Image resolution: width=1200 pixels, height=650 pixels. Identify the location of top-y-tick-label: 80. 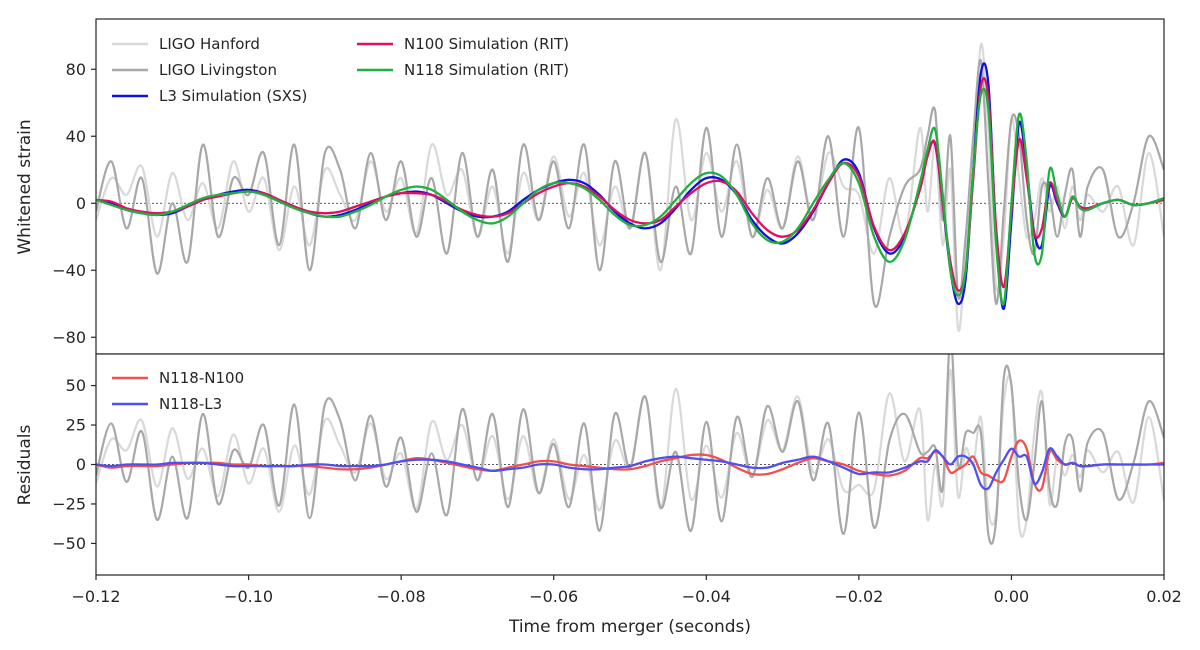
(76, 69).